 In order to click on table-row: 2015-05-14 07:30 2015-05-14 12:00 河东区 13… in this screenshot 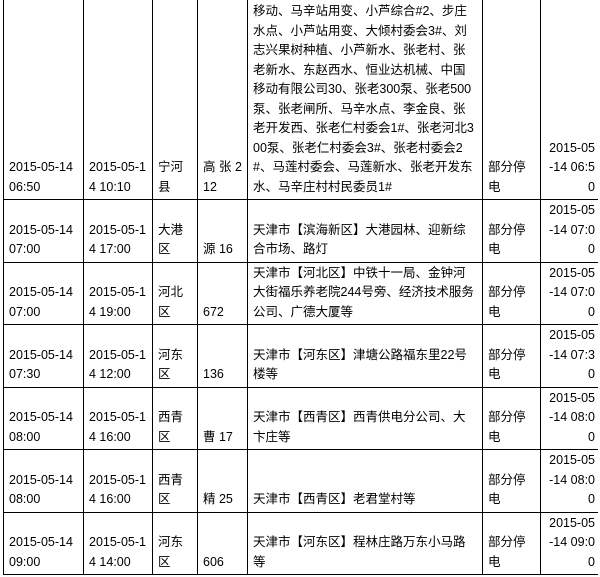, I will do `click(300, 356)`.